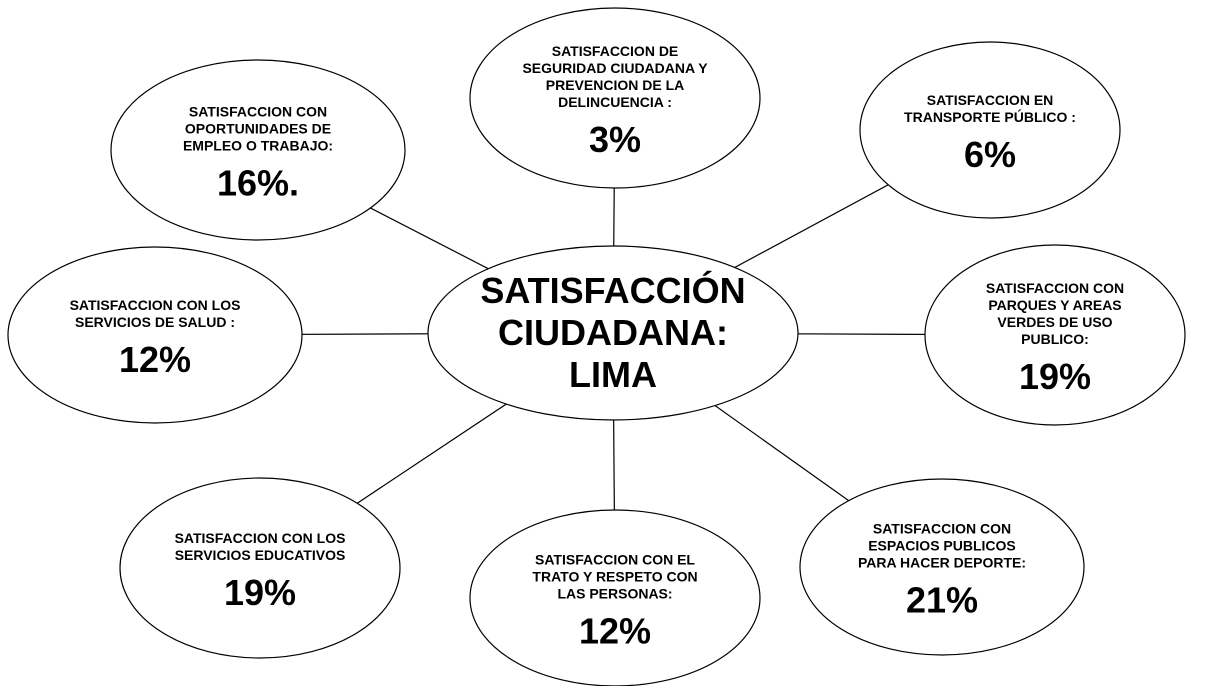 The height and width of the screenshot is (686, 1207). I want to click on node-label: TRANSPORTE PÚBLICO :, so click(990, 116).